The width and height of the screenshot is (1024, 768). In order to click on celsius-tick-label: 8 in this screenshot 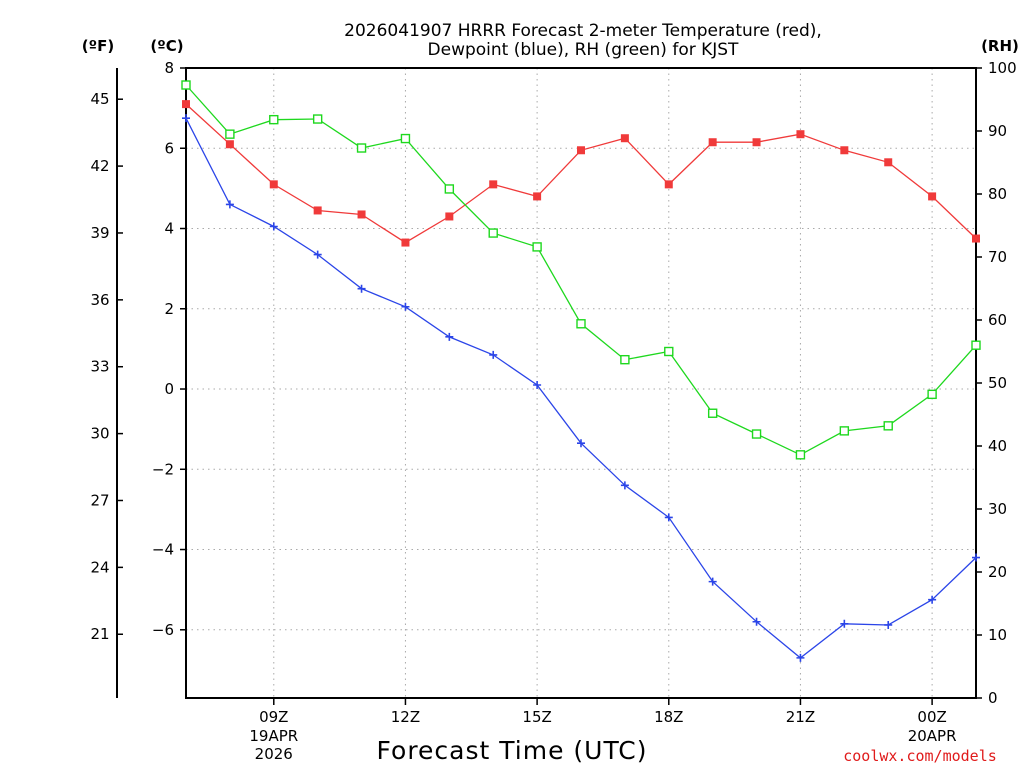, I will do `click(169, 68)`.